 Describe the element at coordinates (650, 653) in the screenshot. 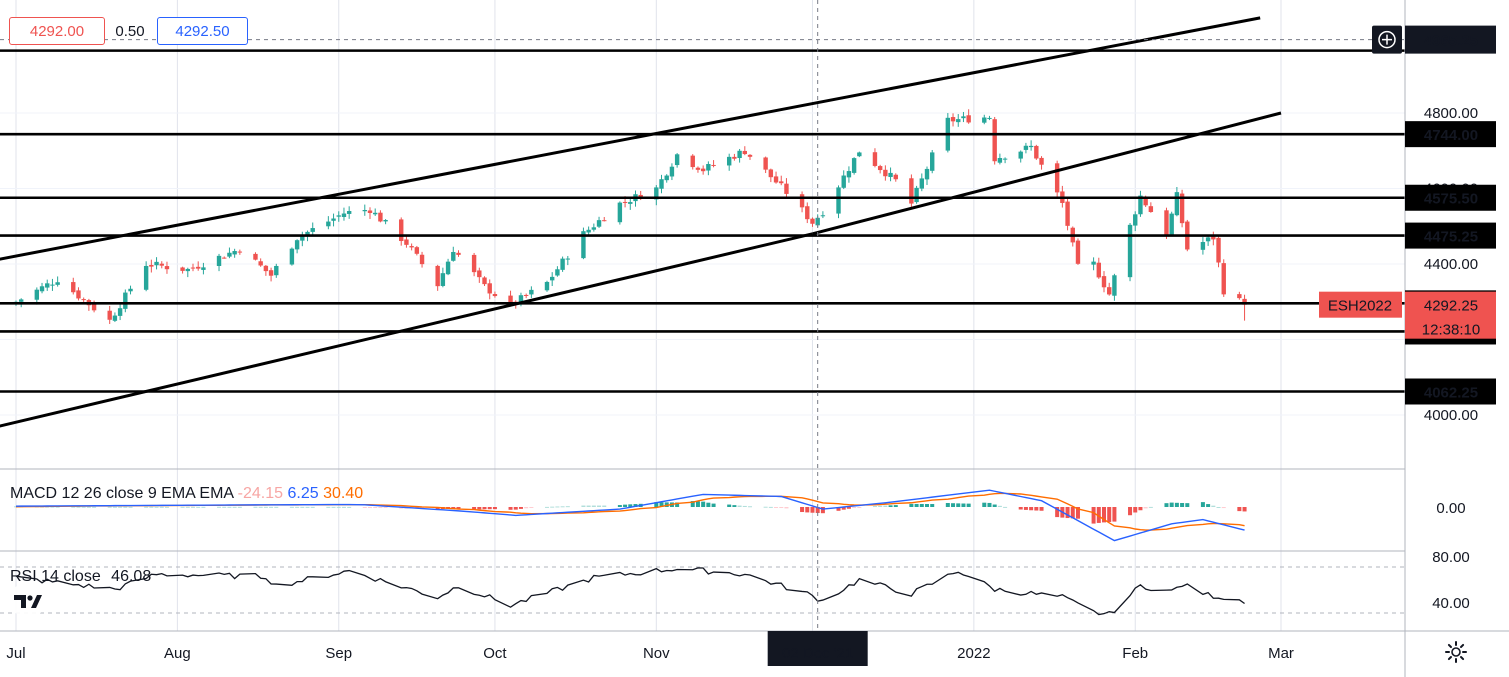

I see `time-axis: Jul Aug Sep Oct Nov 2022 Feb Mar` at that location.